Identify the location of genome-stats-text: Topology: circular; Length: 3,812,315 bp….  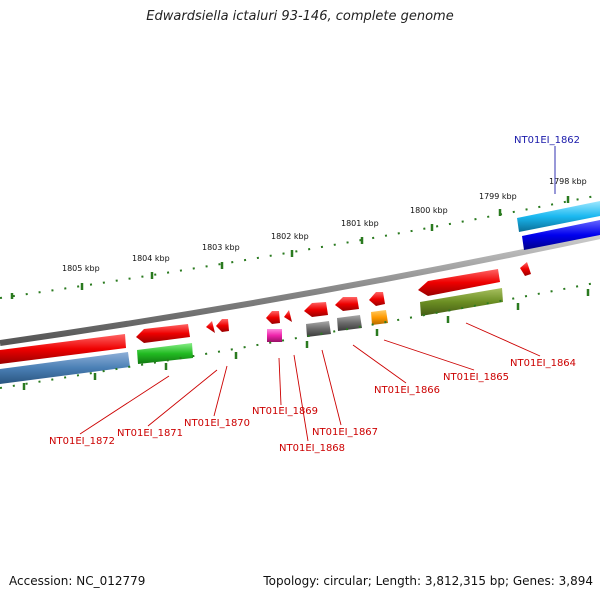
(428, 581).